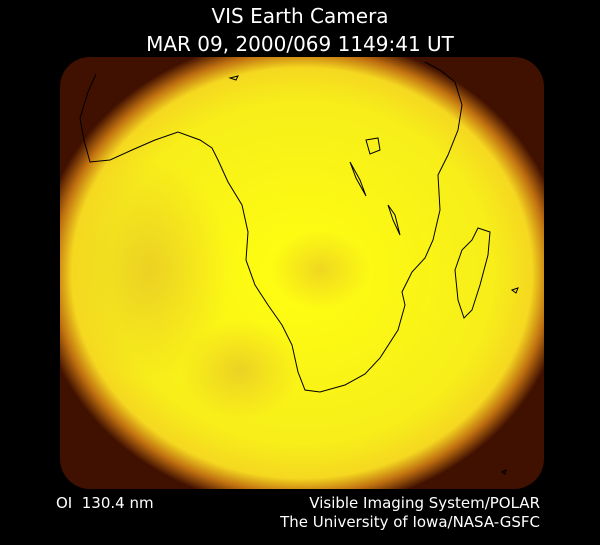 The image size is (600, 545). Describe the element at coordinates (410, 522) in the screenshot. I see `credit: The University of Iowa/NASA-GSFC` at that location.